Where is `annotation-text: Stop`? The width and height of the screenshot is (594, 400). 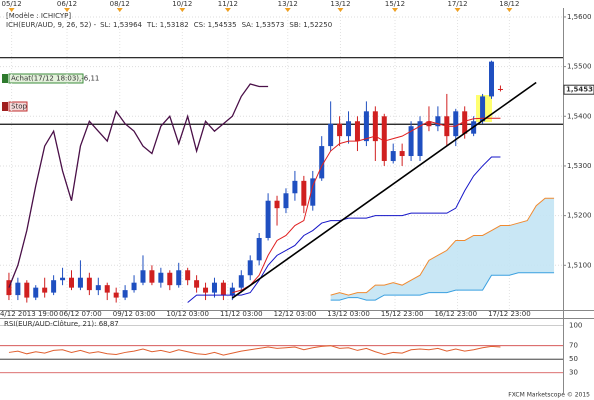 annotation-text: Stop is located at coordinates (19, 107).